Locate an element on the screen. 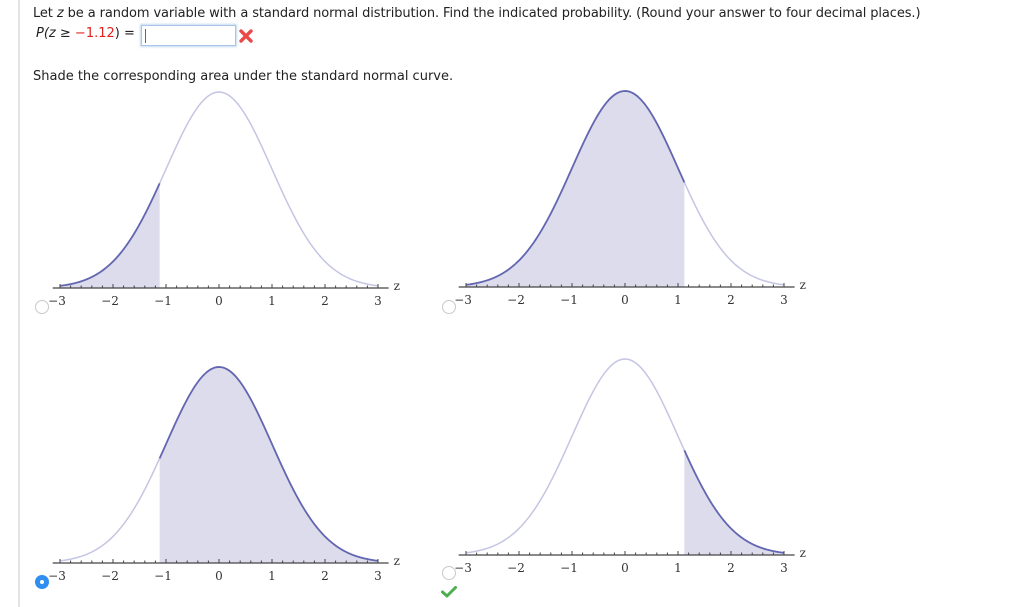 Image resolution: width=1024 pixels, height=607 pixels. question-variable: z is located at coordinates (60, 13).